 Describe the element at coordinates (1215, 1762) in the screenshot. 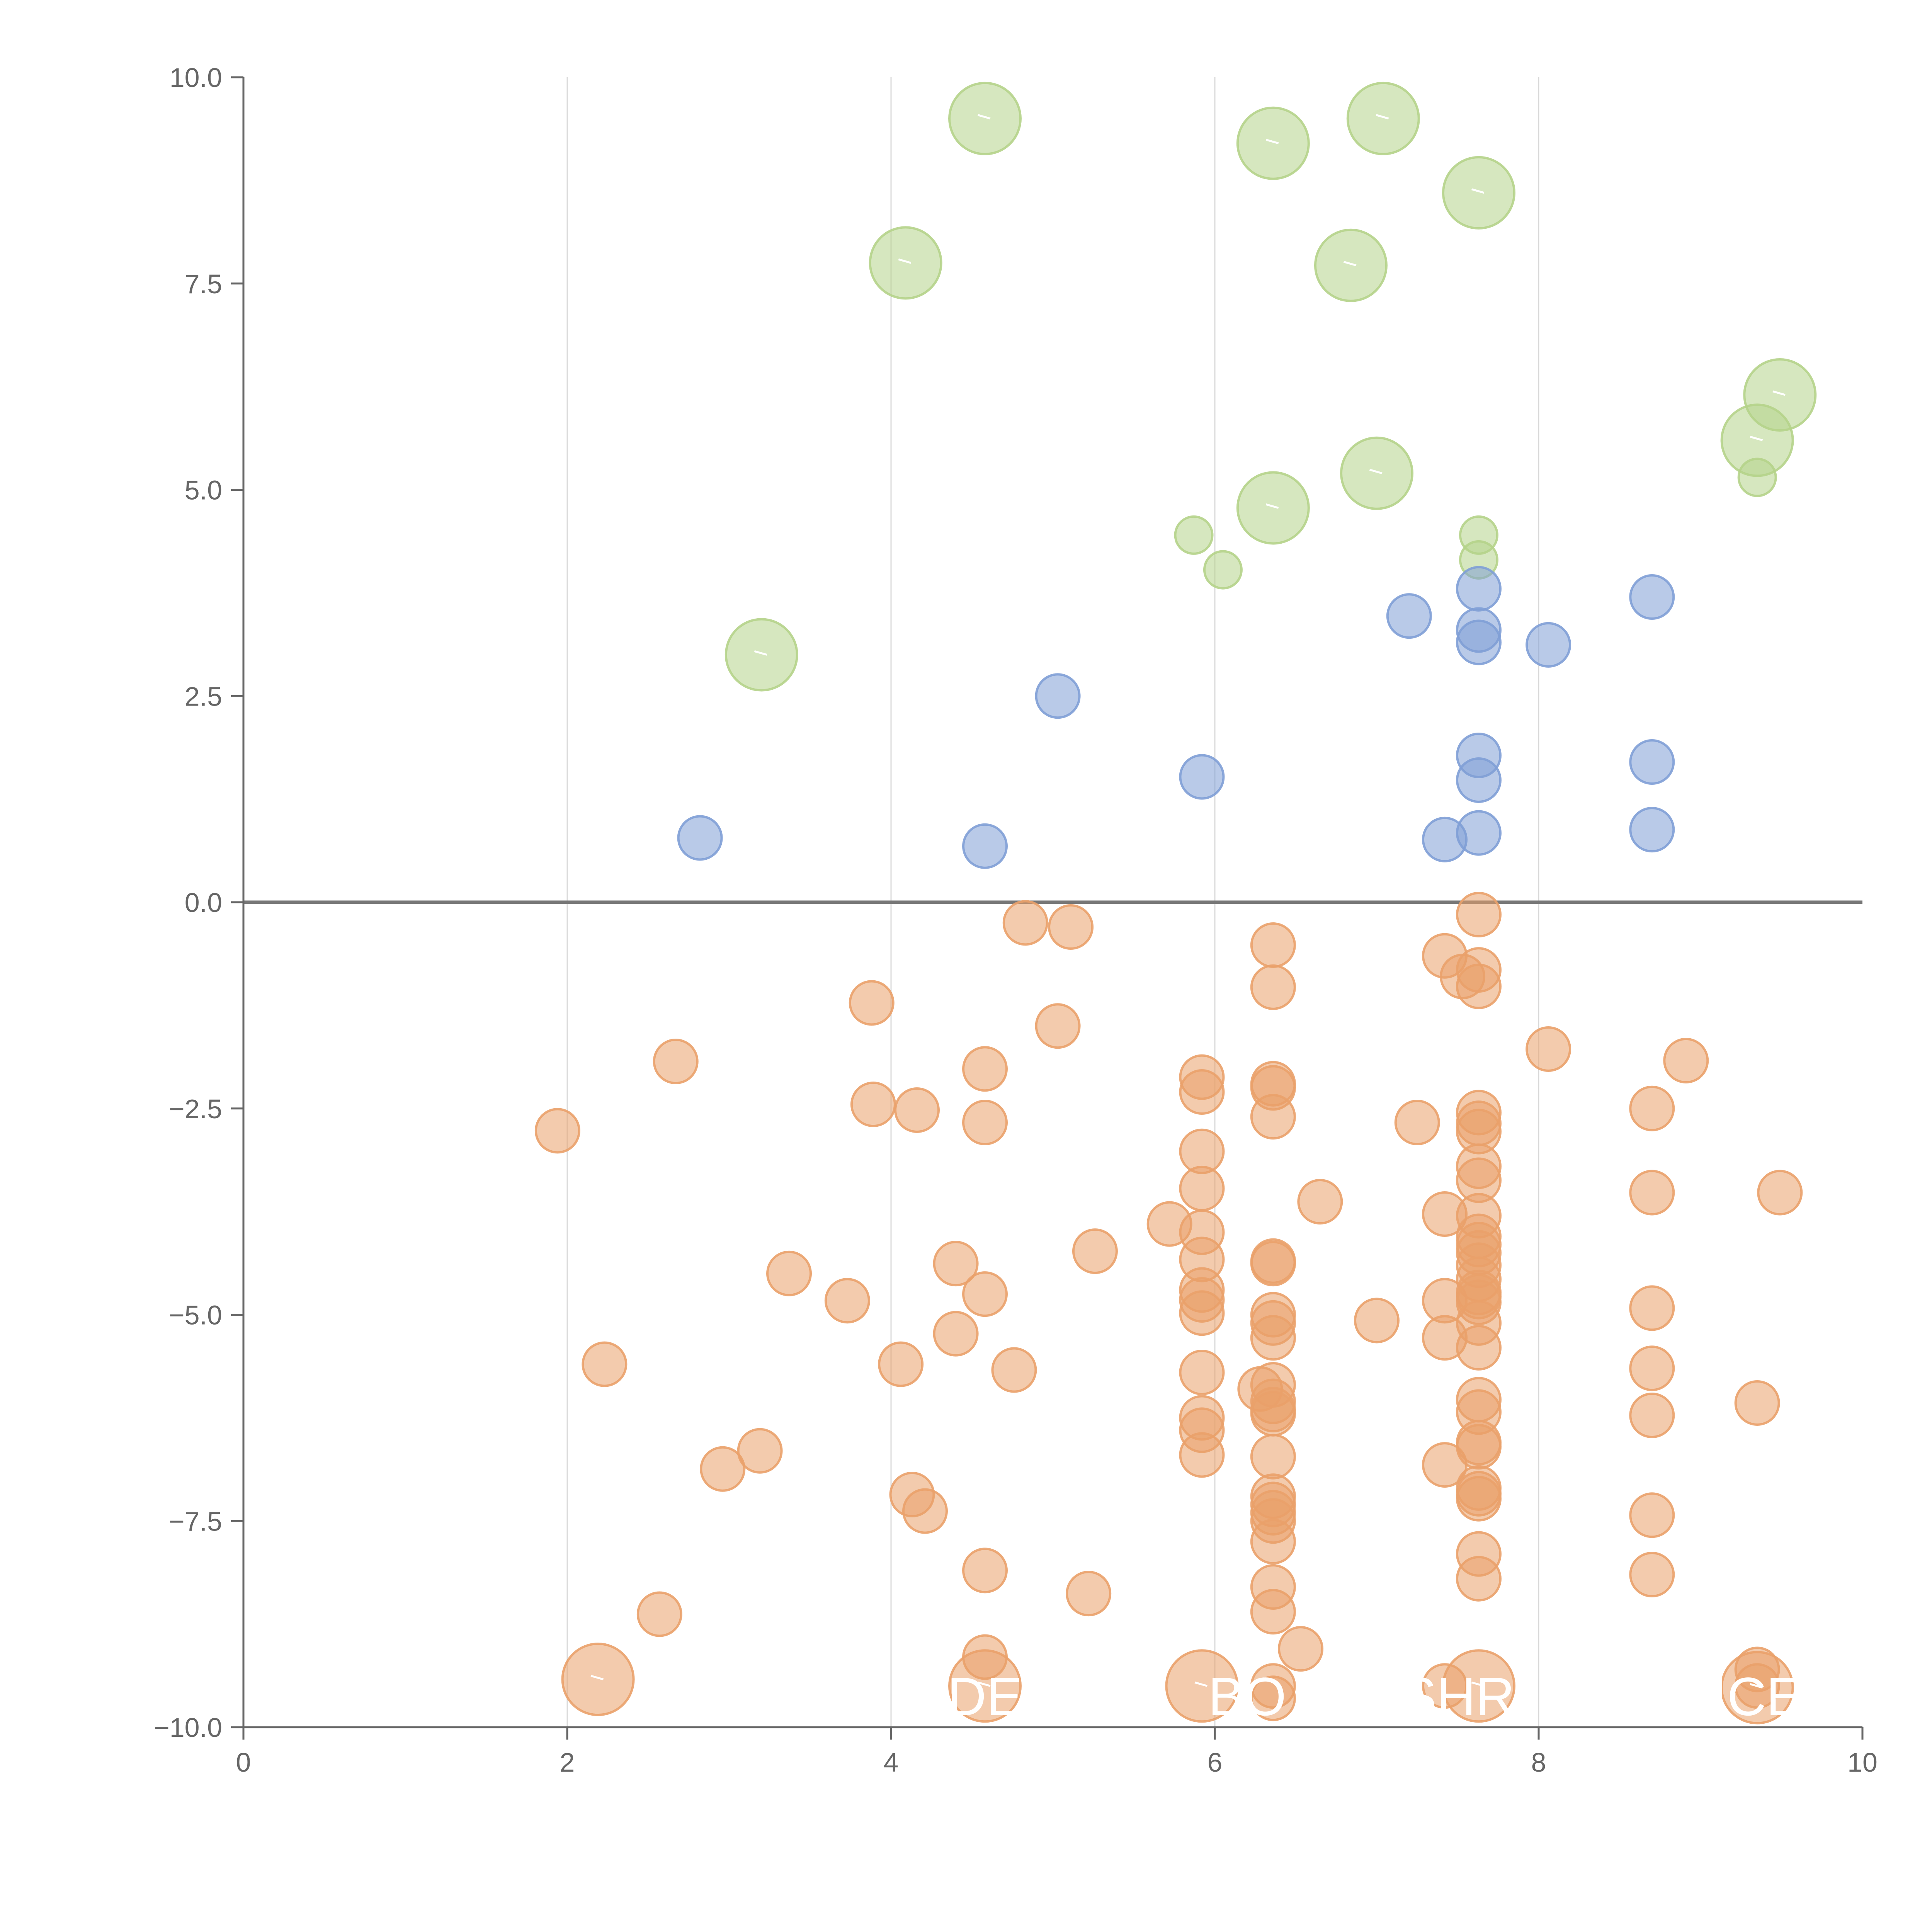

I see `x-tick-label: 6` at that location.